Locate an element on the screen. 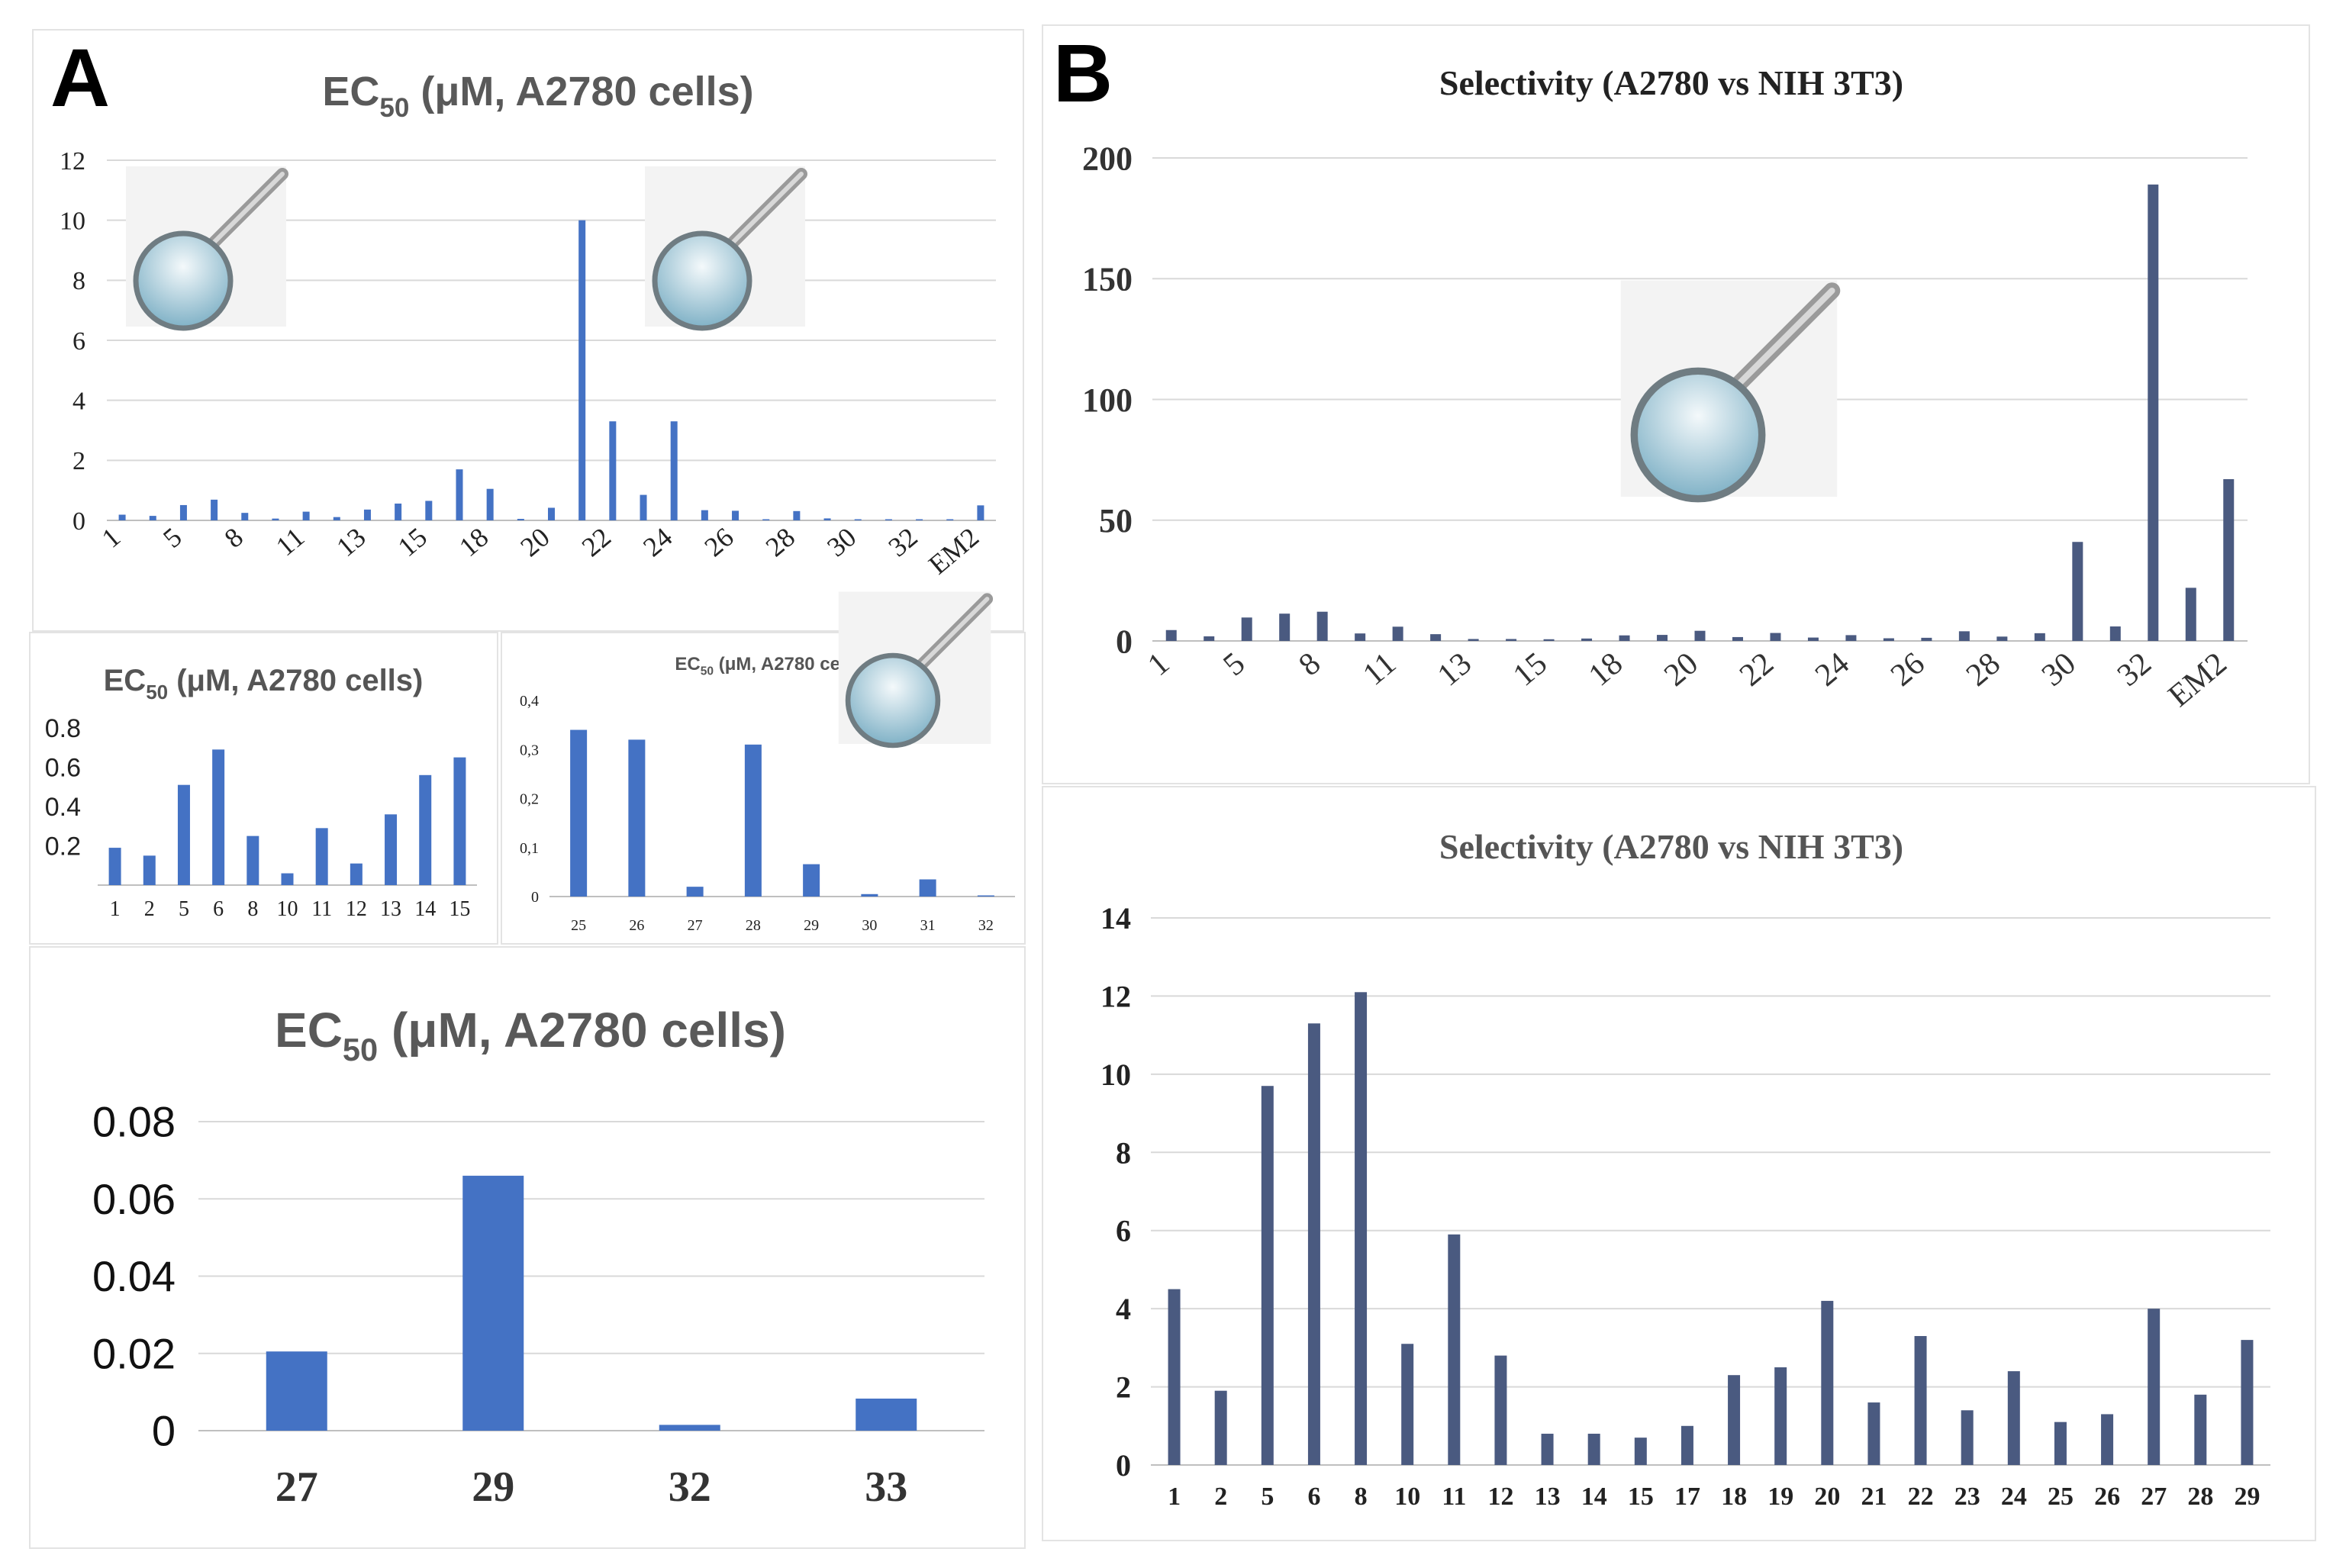 Image resolution: width=2333 pixels, height=1568 pixels. x-tick-label: EM2 is located at coordinates (2198, 679).